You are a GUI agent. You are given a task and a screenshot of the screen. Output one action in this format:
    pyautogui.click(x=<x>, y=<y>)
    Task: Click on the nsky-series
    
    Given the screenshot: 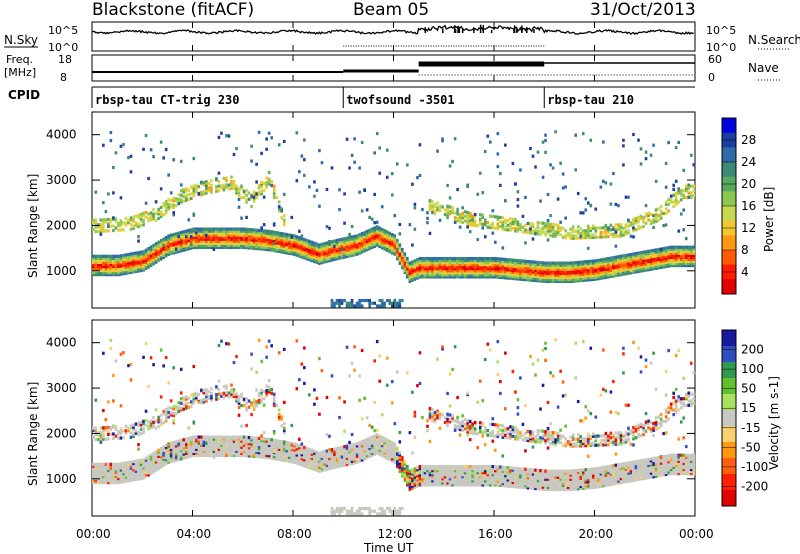 What is the action you would take?
    pyautogui.click(x=392, y=35)
    